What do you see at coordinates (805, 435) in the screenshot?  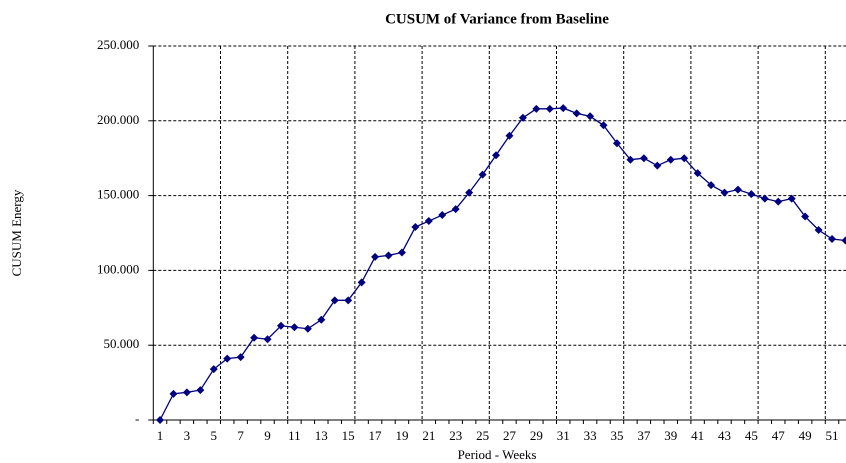 I see `x-tick-label: 49` at bounding box center [805, 435].